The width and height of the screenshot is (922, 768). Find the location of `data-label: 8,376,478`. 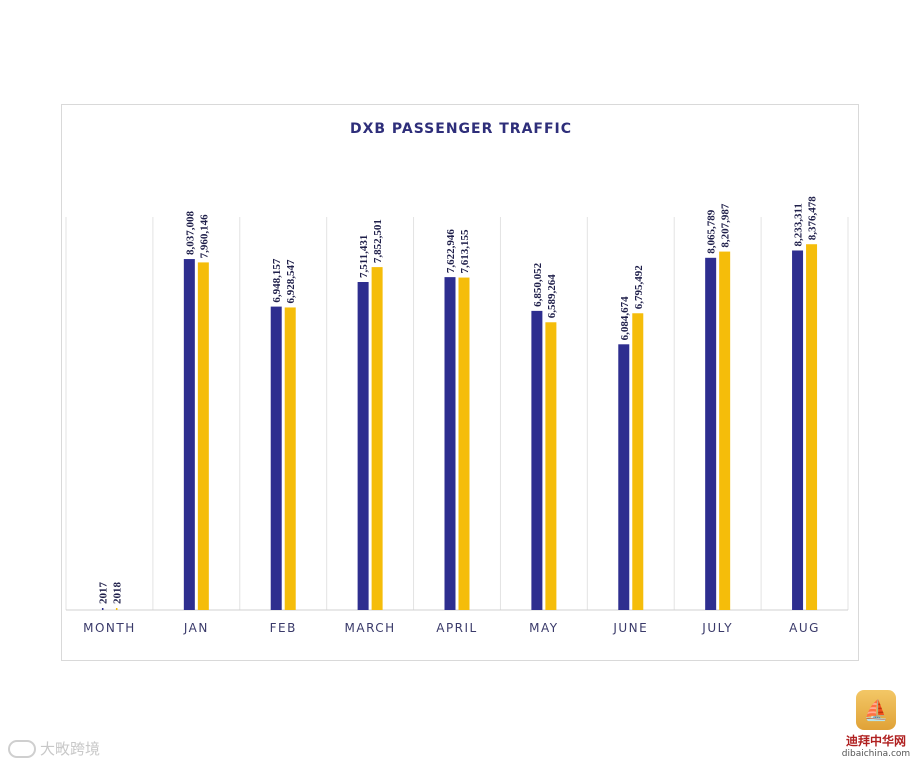

data-label: 8,376,478 is located at coordinates (813, 218).